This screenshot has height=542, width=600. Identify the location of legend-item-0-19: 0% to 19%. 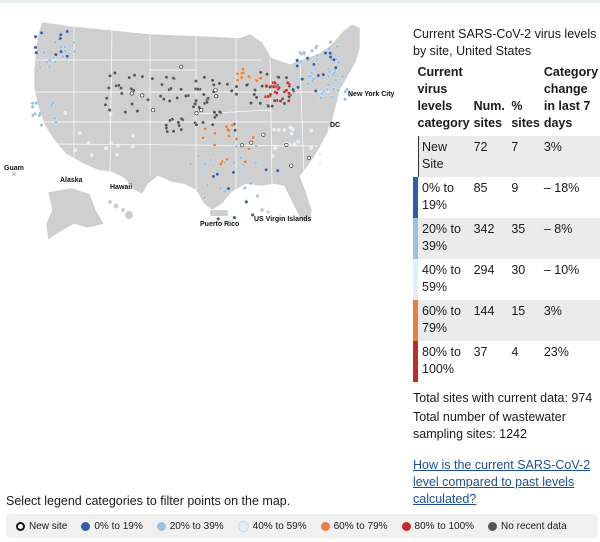
(112, 526).